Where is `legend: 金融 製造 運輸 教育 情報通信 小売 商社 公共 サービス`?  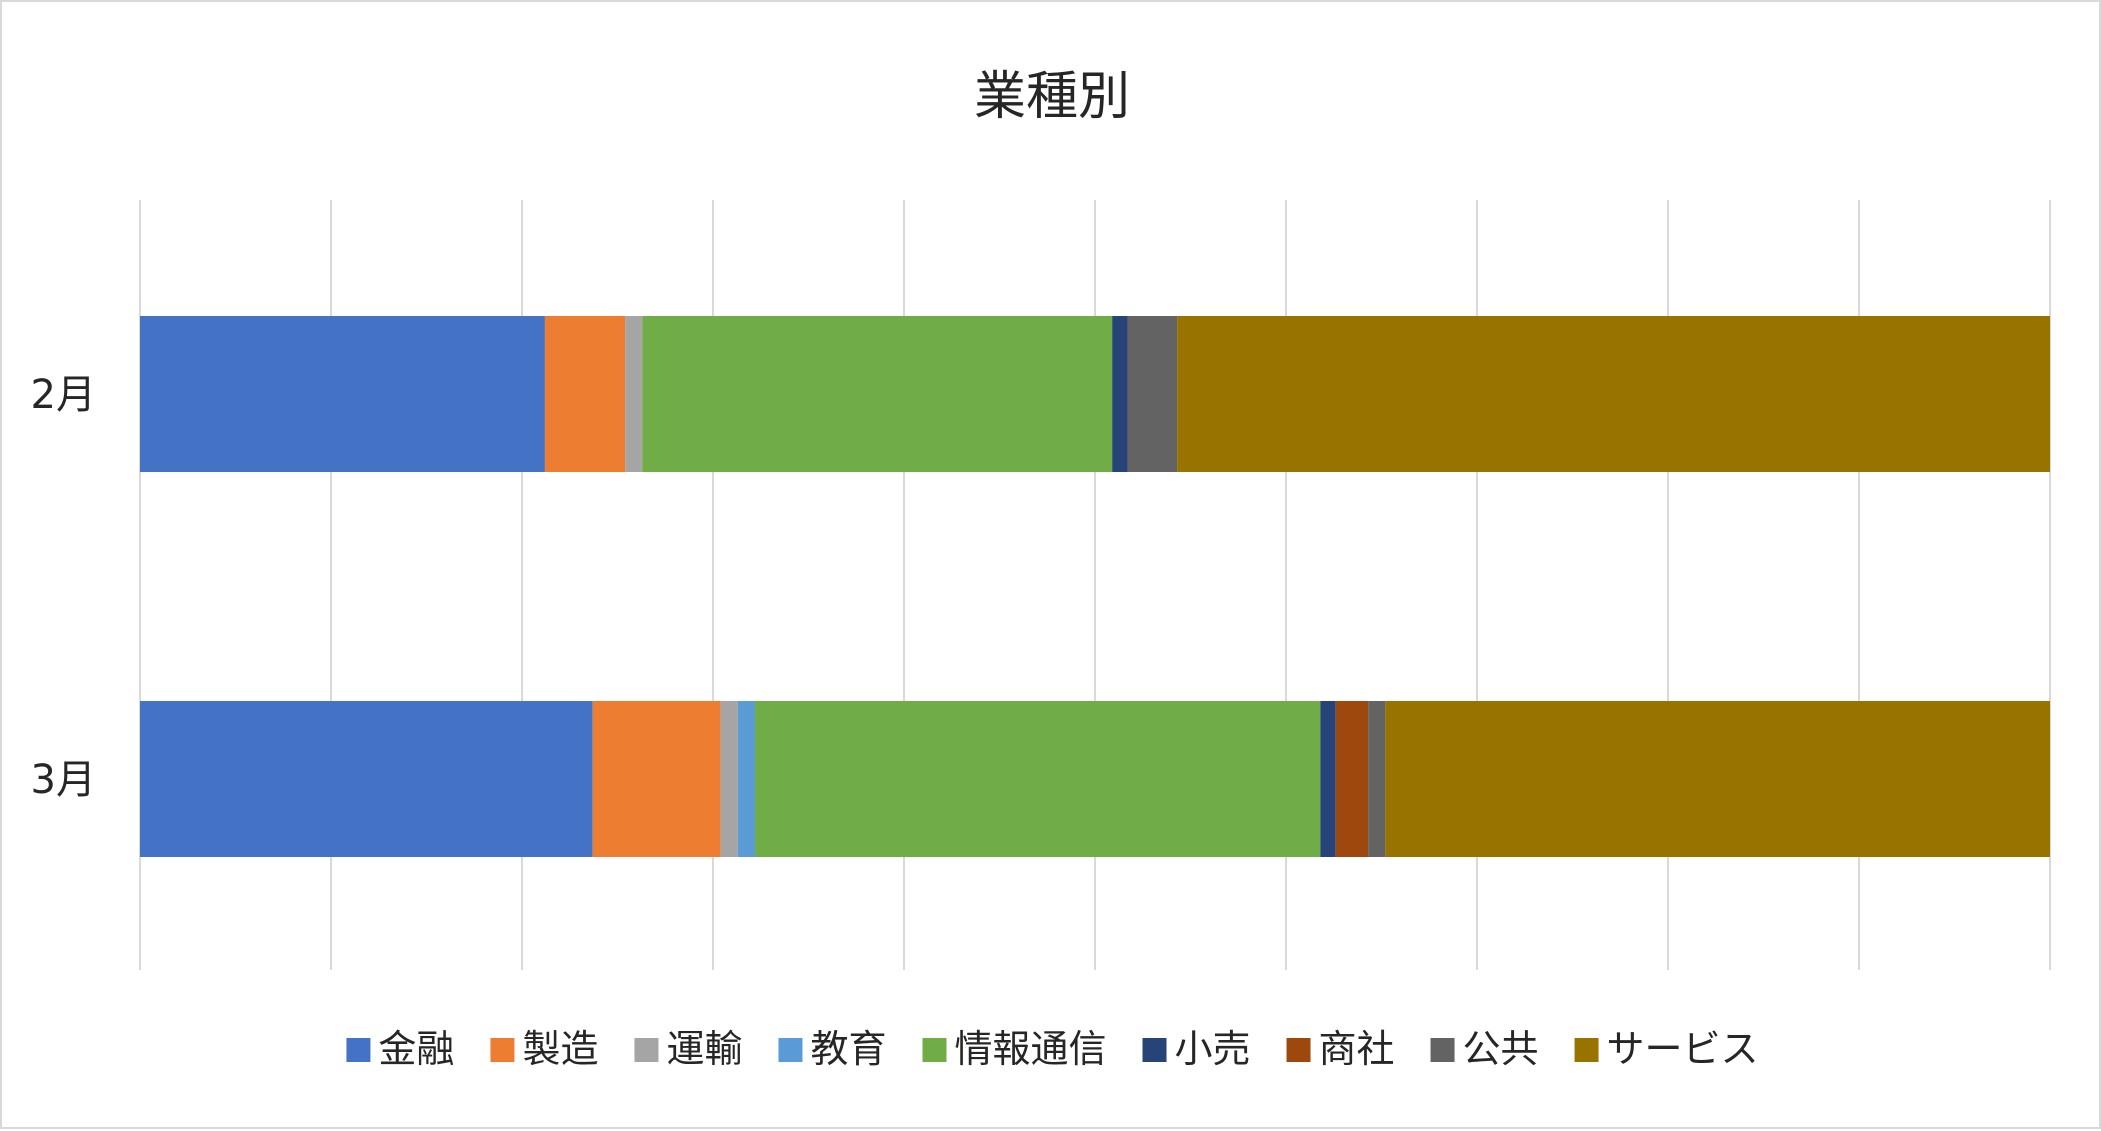
legend: 金融 製造 運輸 教育 情報通信 小売 商社 公共 サービス is located at coordinates (1052, 1049).